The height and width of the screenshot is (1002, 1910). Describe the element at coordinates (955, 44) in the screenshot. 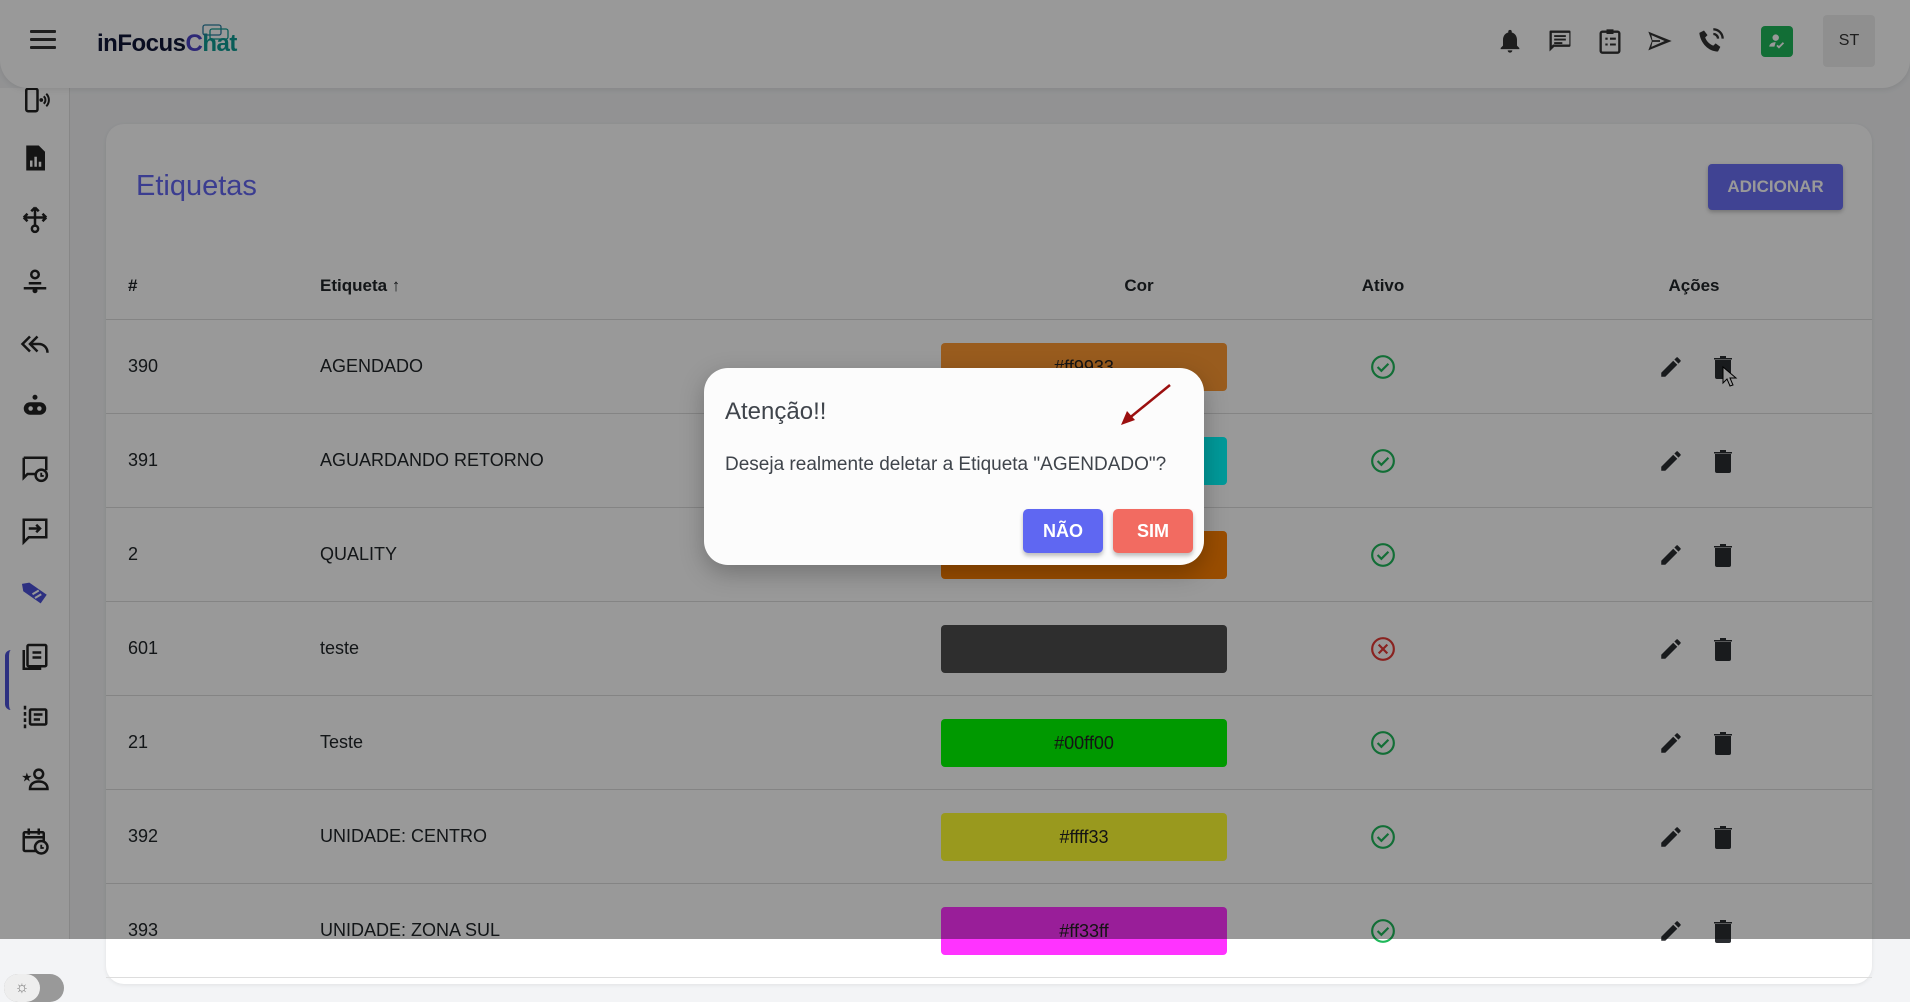

I see `top-header: inFocusChat ST` at that location.